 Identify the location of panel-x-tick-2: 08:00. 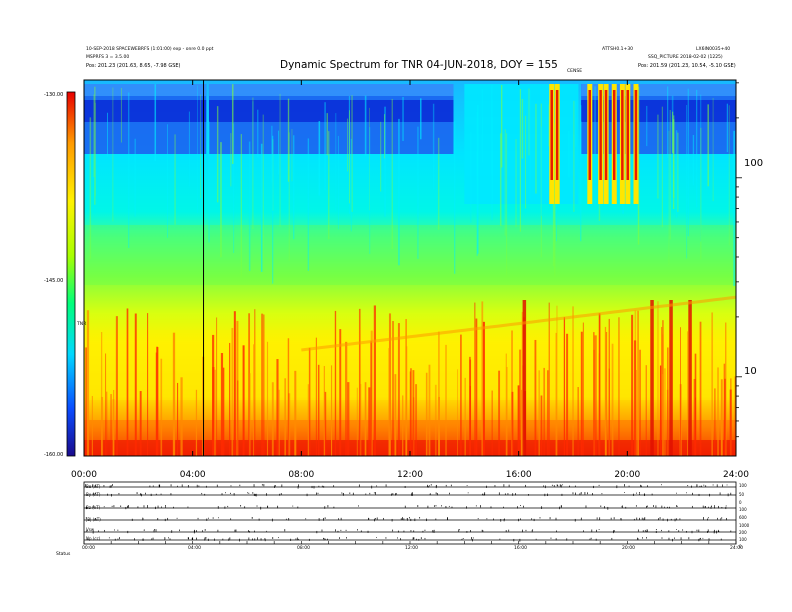
(303, 548).